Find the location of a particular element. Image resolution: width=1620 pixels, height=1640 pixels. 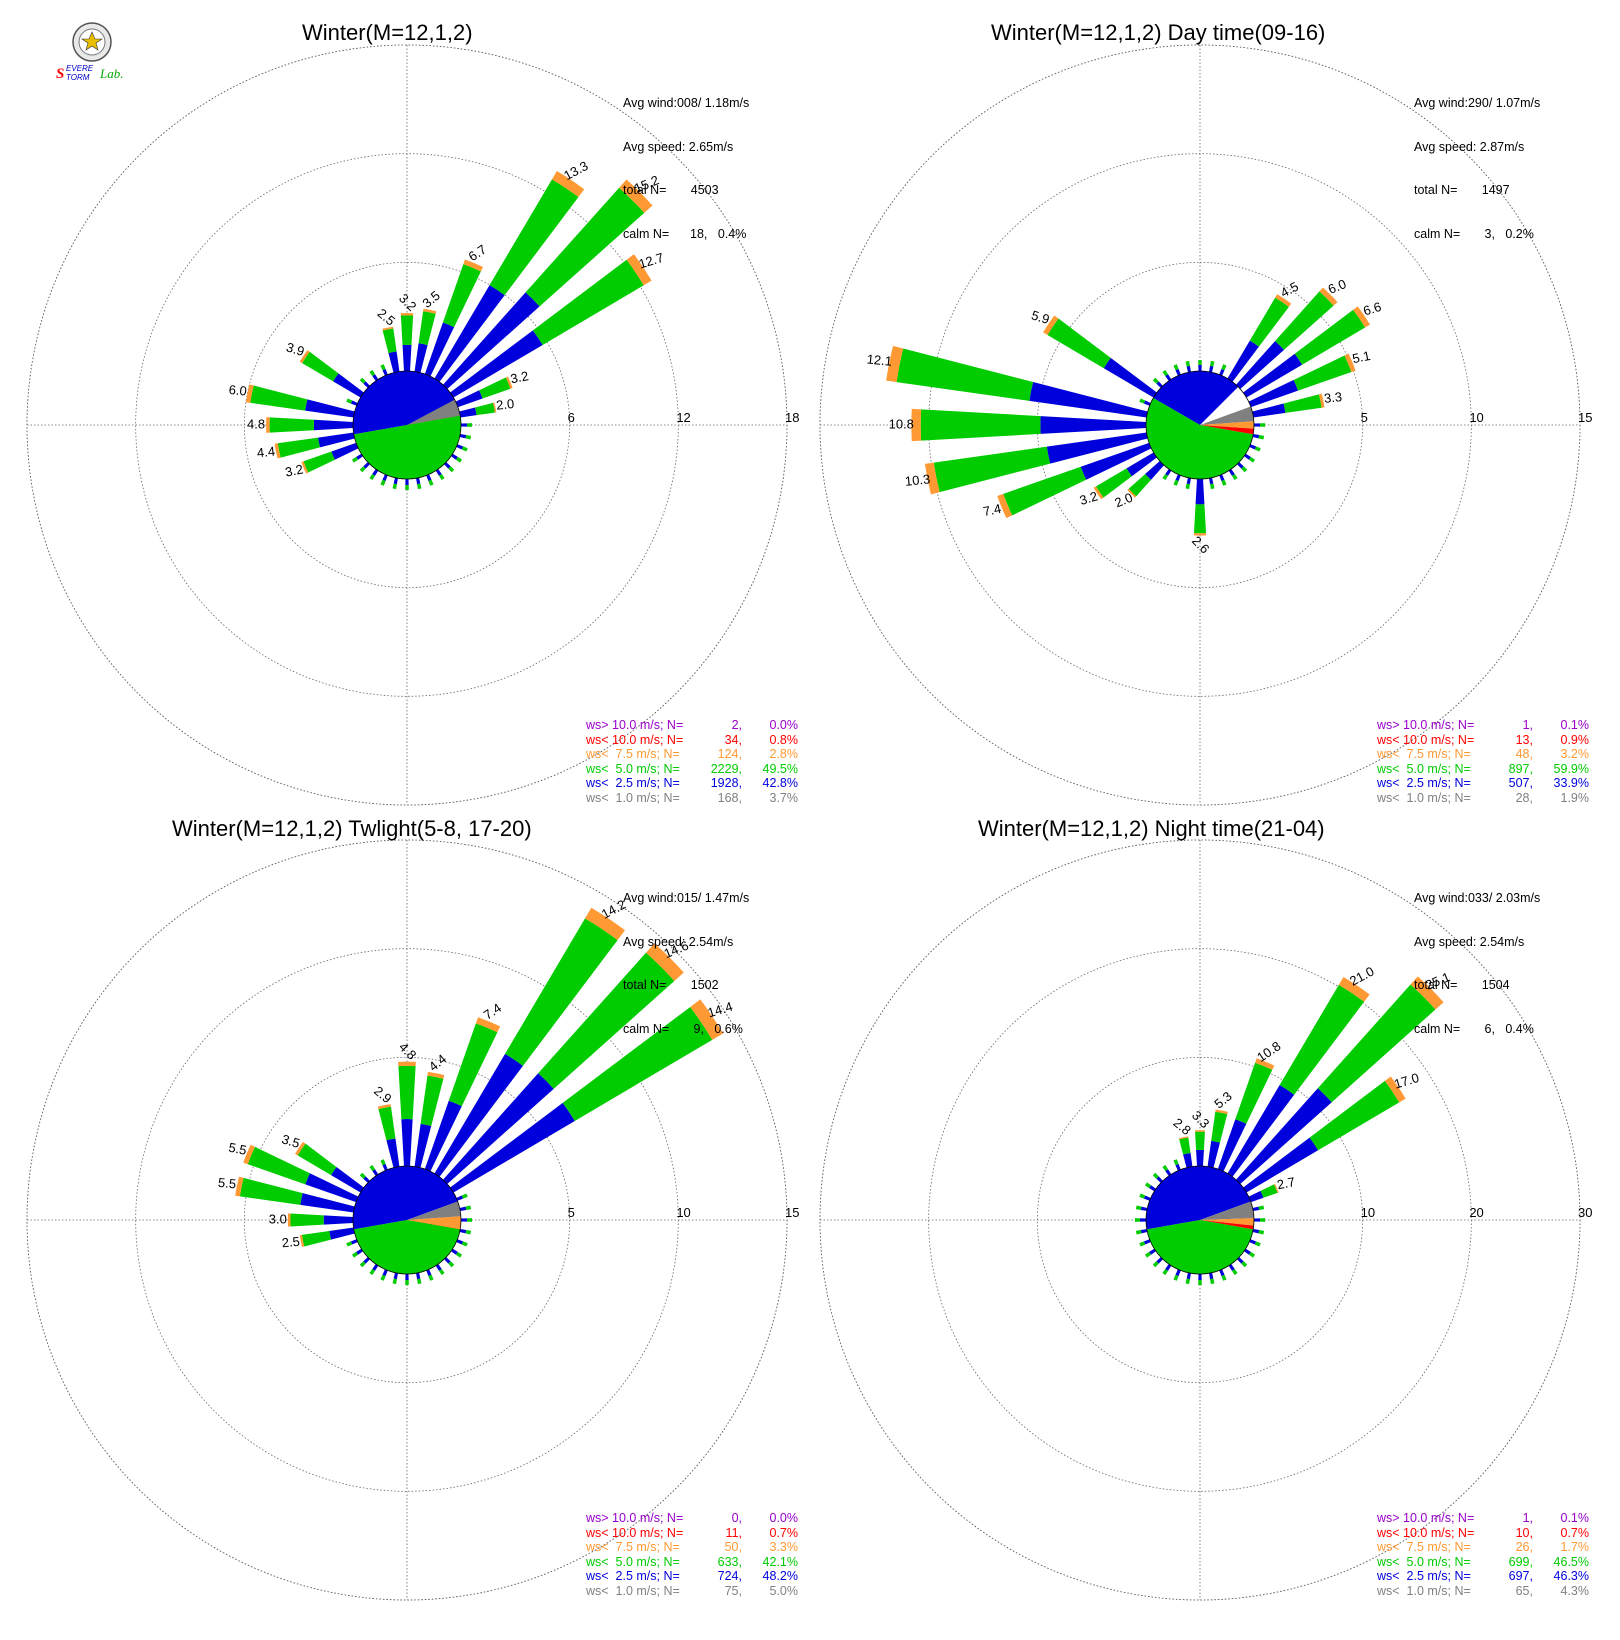

legend-count: 13, is located at coordinates (1524, 739).